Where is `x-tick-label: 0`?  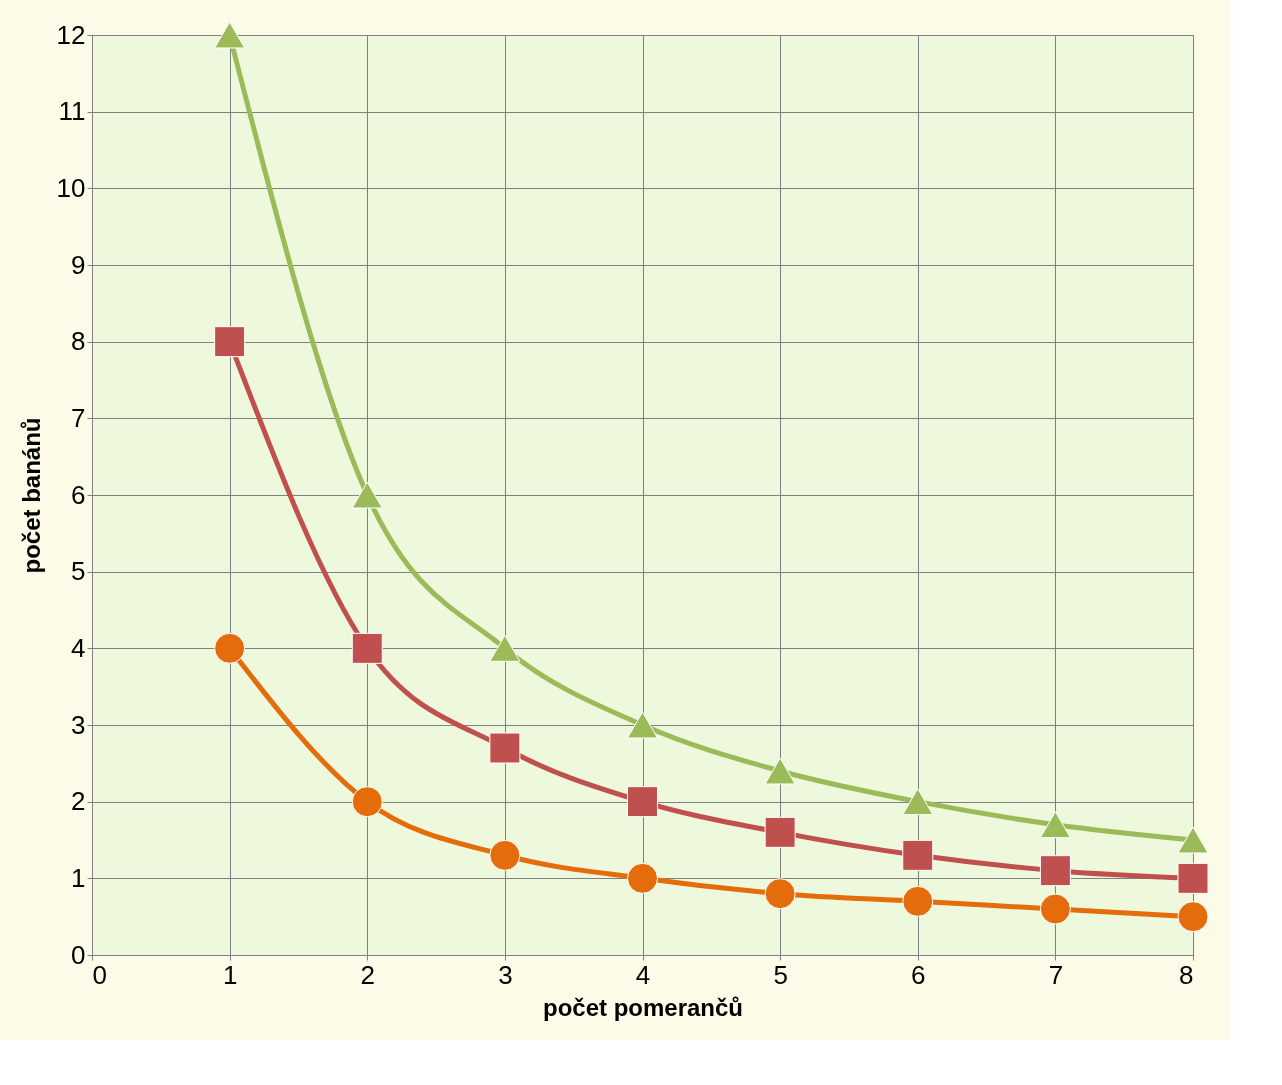 x-tick-label: 0 is located at coordinates (99, 974).